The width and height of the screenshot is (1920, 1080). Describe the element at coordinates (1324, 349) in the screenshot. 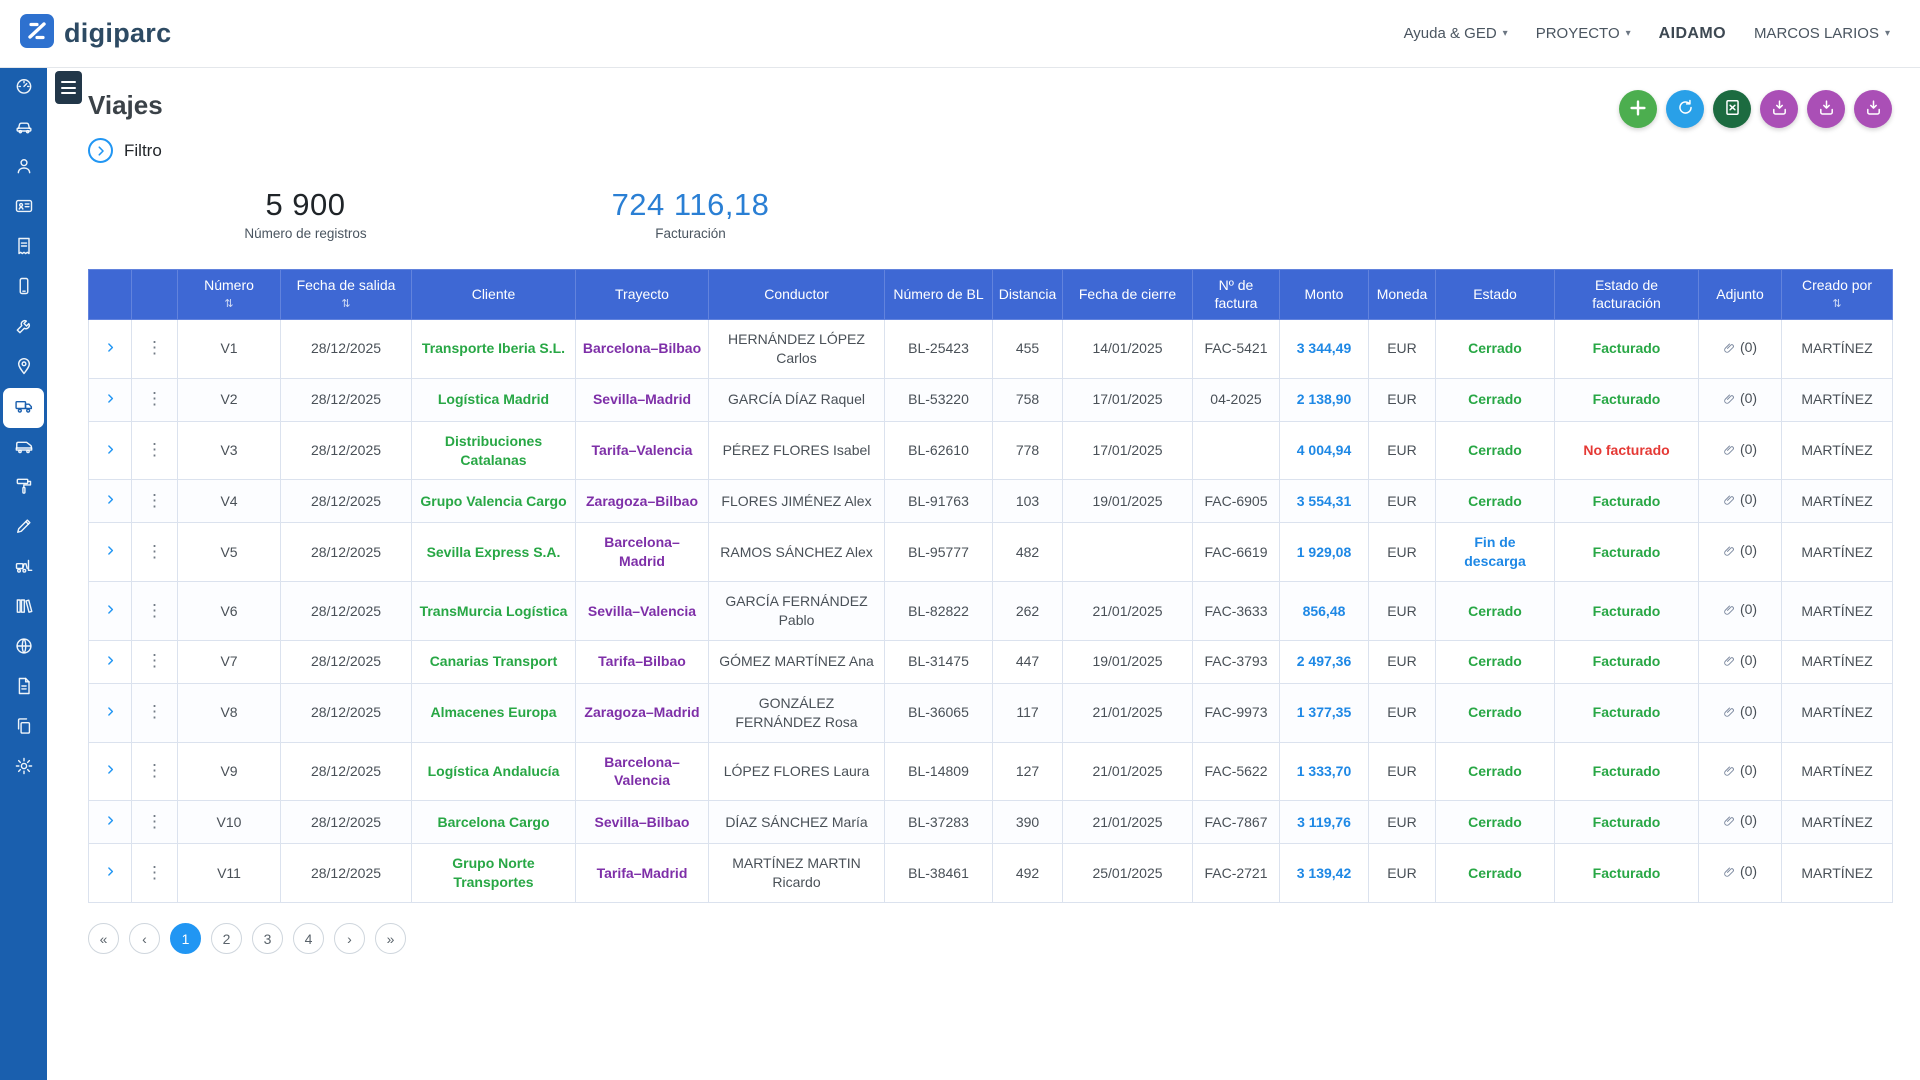

I see `cell-monto: 3 344,49` at that location.